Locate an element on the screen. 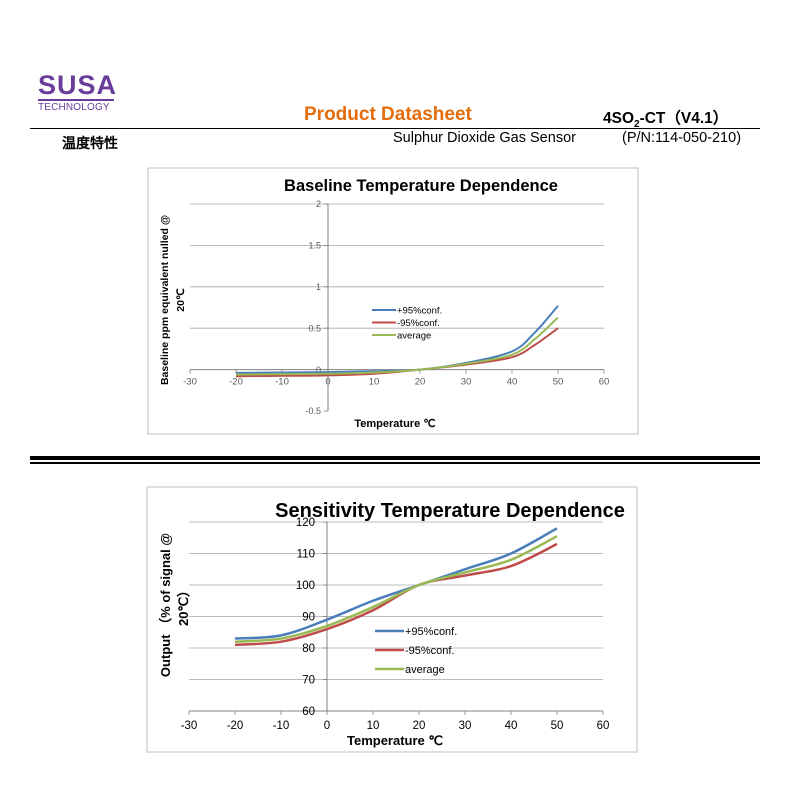 This screenshot has width=800, height=800. c1-y-tick-label: 0 is located at coordinates (318, 370).